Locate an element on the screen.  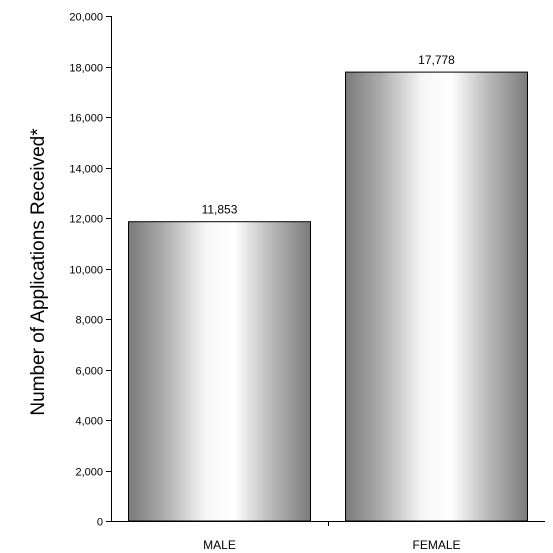
data-labels: 11,853 17,778 is located at coordinates (329, 135).